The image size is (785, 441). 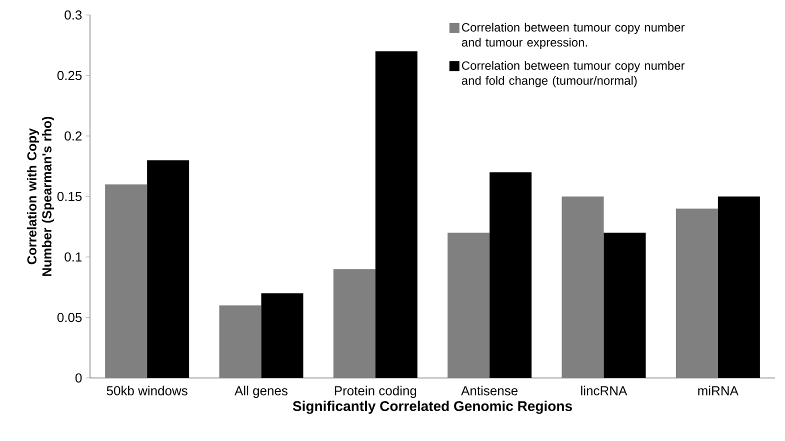 What do you see at coordinates (73, 257) in the screenshot?
I see `y-tick-label: 0.1` at bounding box center [73, 257].